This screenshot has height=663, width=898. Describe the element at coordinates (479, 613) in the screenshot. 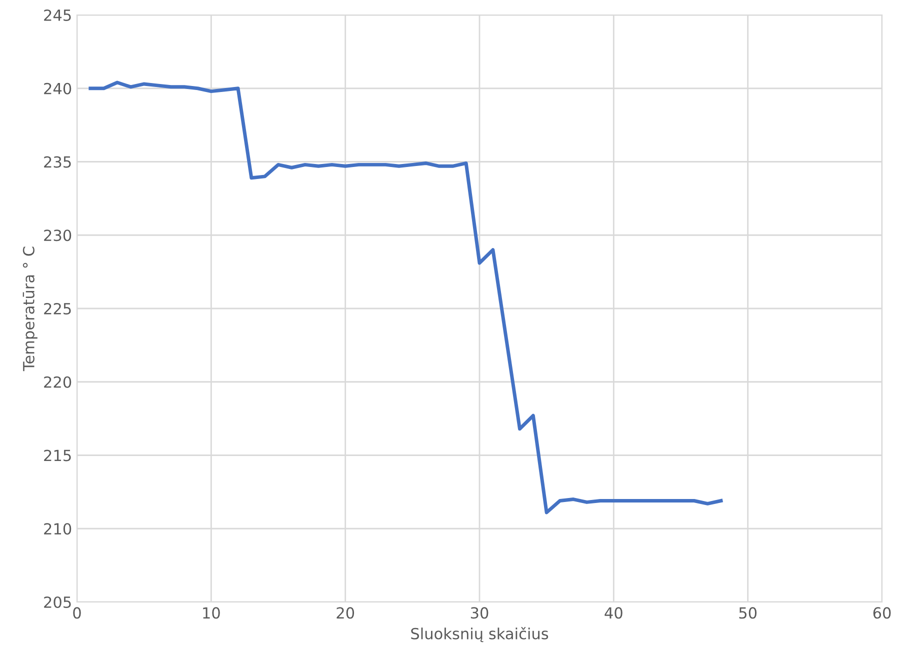

I see `x-tick-label: 30` at that location.